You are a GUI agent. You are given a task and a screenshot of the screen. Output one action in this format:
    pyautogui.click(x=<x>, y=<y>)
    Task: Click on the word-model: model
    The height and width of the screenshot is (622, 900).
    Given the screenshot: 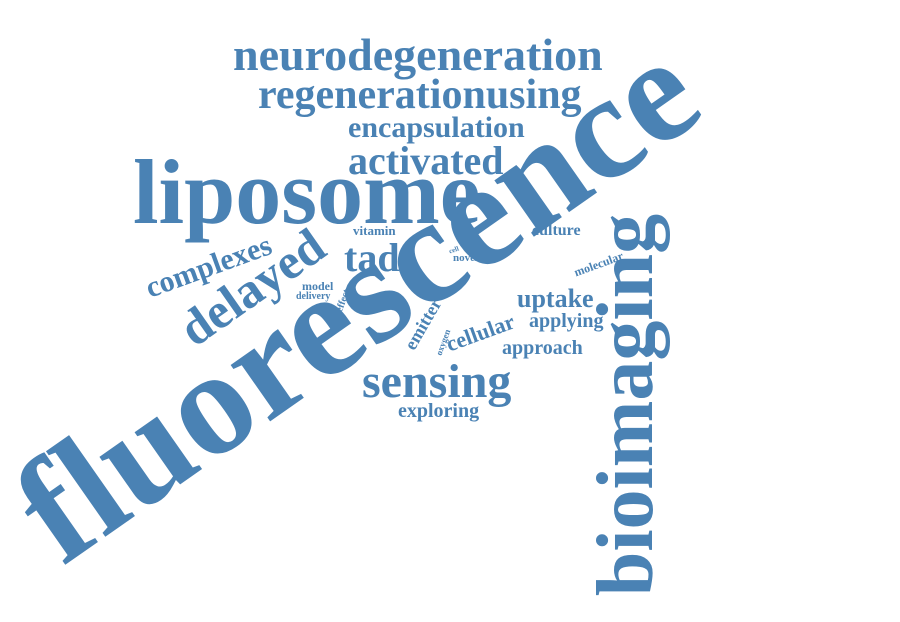 What is the action you would take?
    pyautogui.click(x=318, y=286)
    